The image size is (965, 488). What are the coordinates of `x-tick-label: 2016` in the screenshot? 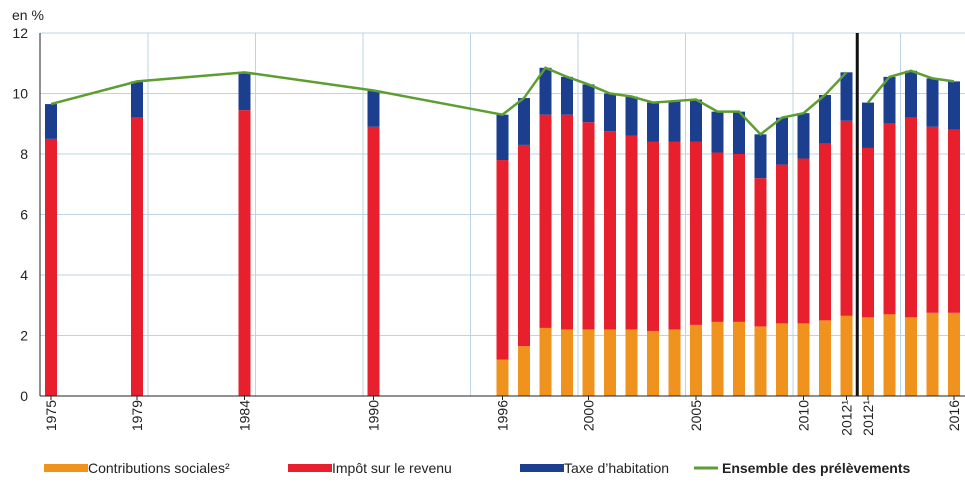 It's located at (954, 415).